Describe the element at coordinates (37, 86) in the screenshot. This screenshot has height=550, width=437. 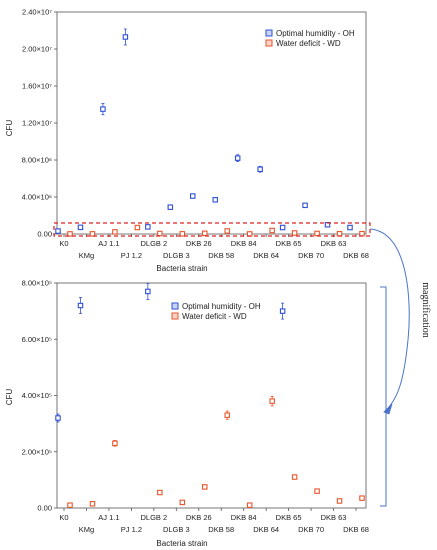
I see `y-tick-label: 1.60×10⁷` at that location.